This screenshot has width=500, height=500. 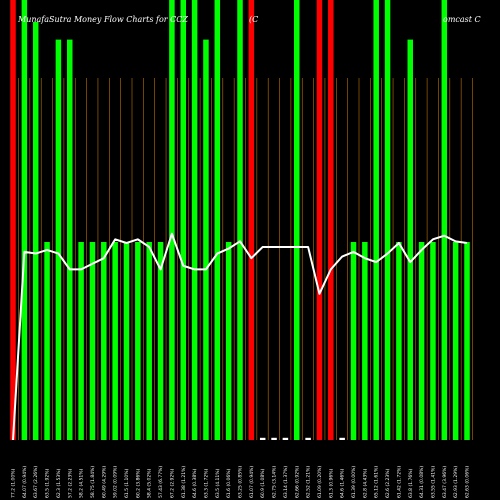 What do you see at coordinates (309, 482) in the screenshot?
I see `x-tick-label: 62.52 (1.21%)` at bounding box center [309, 482].